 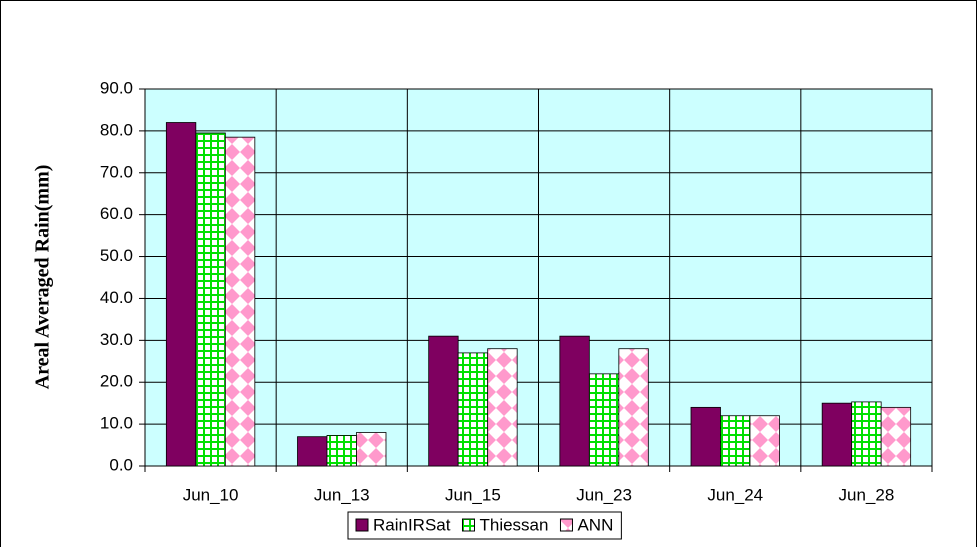 I want to click on legend-label: ANN, so click(x=595, y=524).